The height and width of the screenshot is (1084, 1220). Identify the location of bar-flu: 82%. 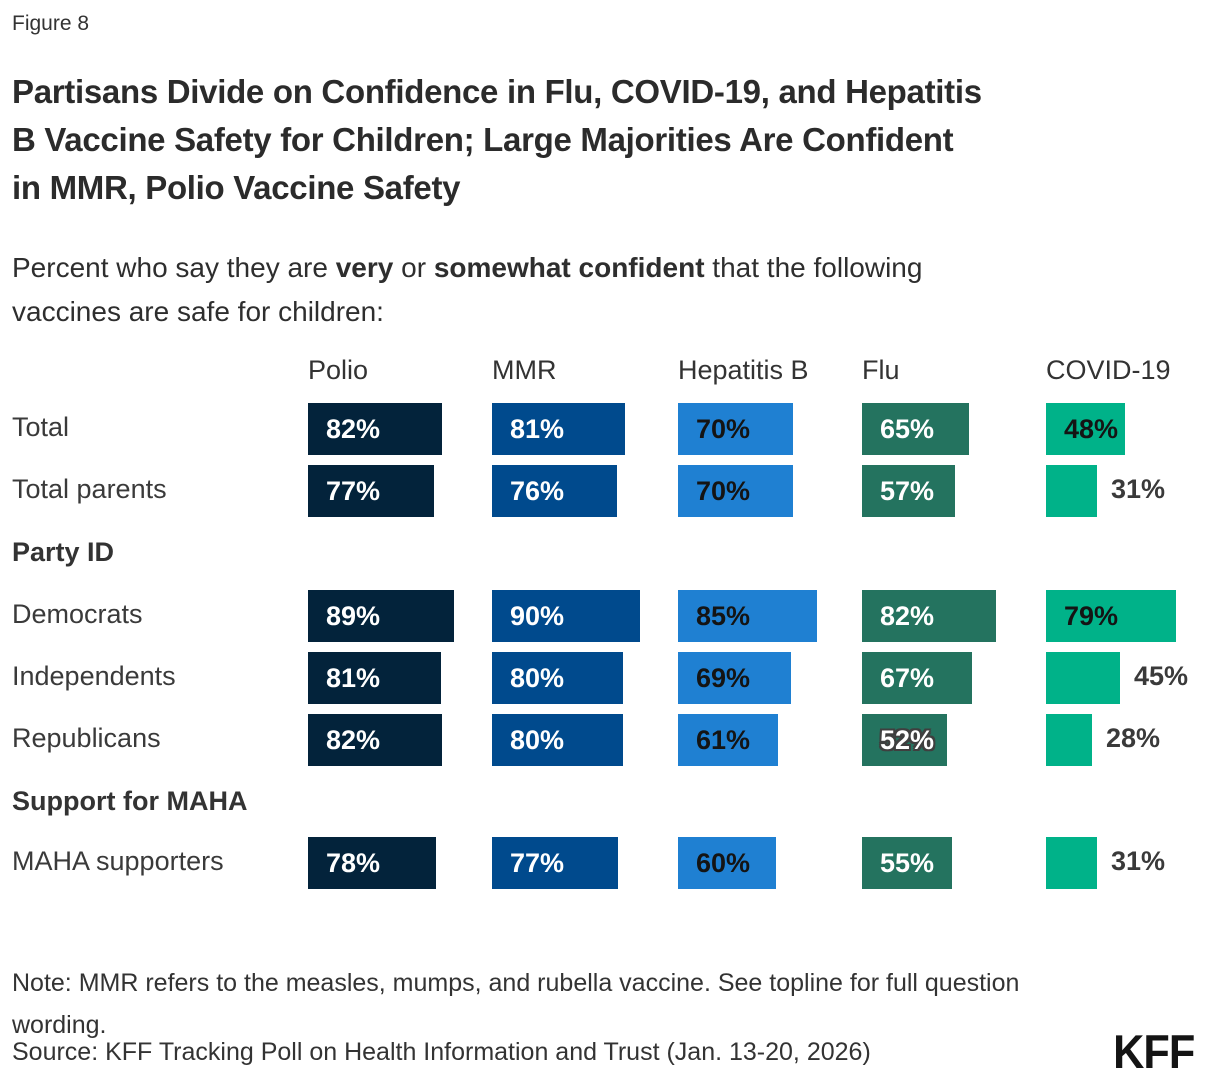
(929, 616).